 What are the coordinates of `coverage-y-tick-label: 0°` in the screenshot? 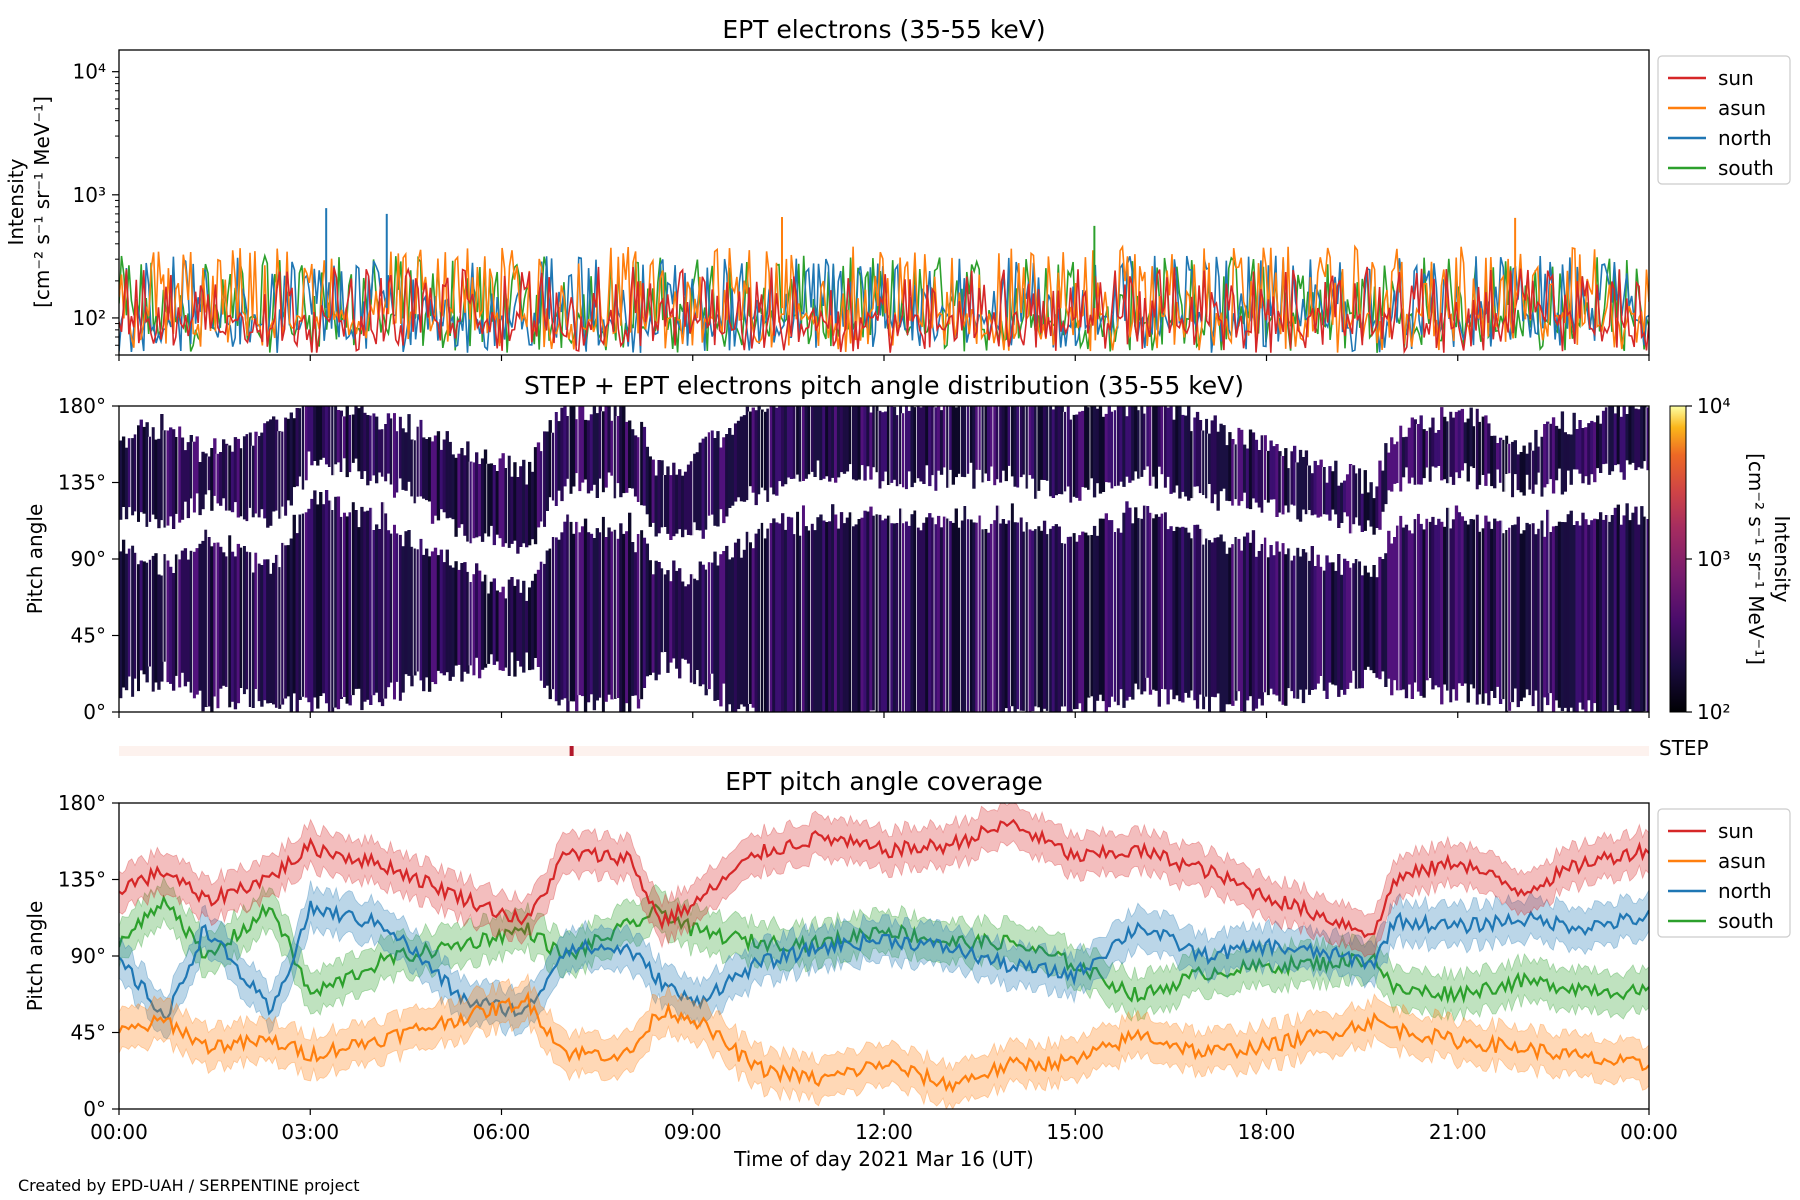 It's located at (94, 1109).